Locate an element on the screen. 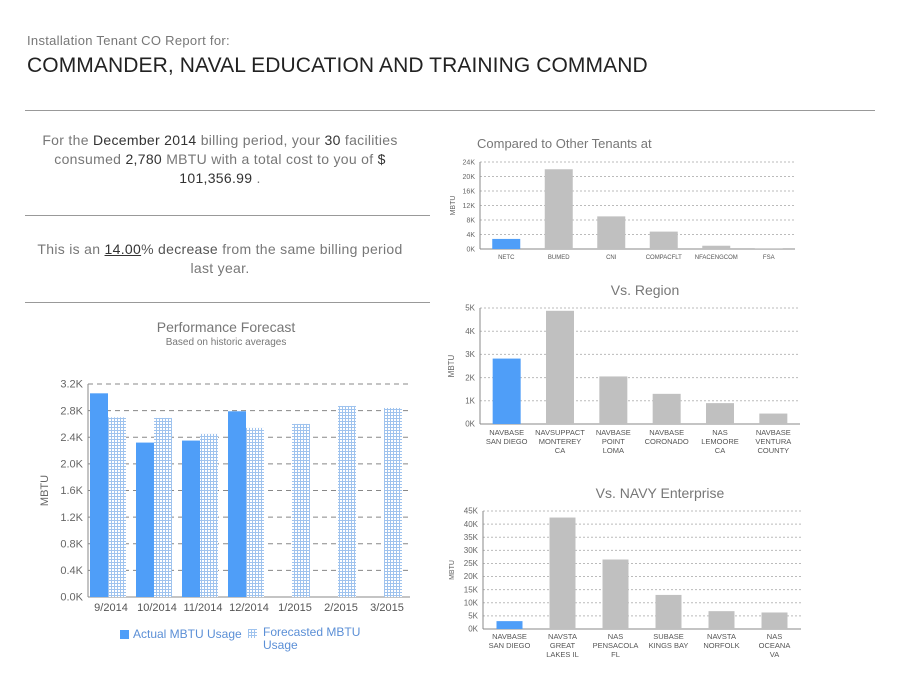 The height and width of the screenshot is (692, 900). x-tick-label: 12/2014 is located at coordinates (249, 608).